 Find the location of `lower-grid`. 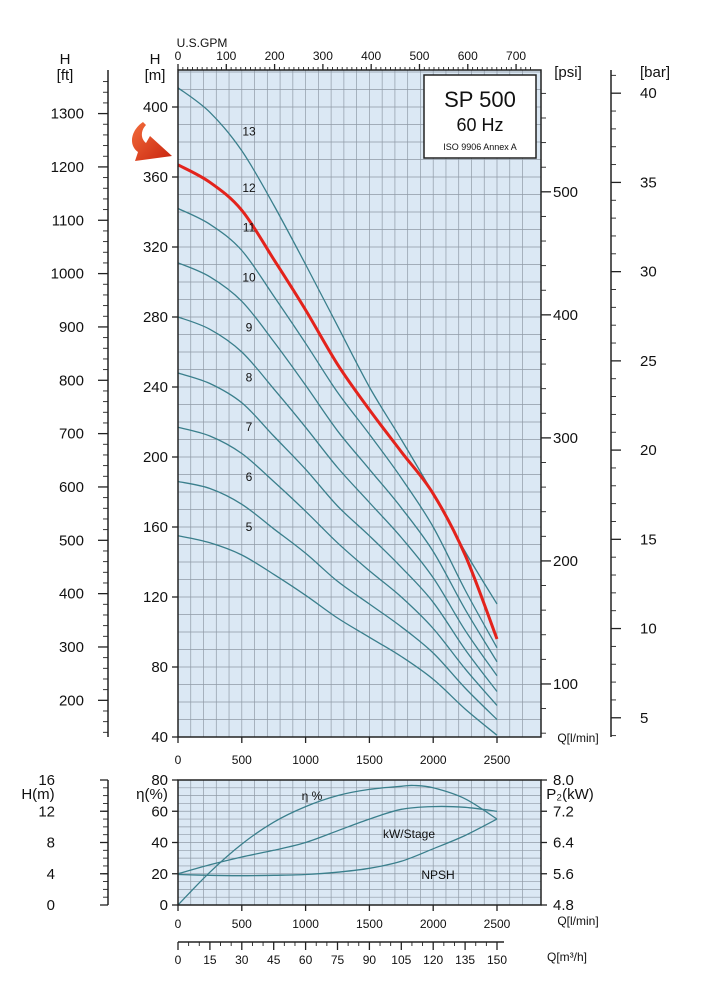

lower-grid is located at coordinates (359, 842).